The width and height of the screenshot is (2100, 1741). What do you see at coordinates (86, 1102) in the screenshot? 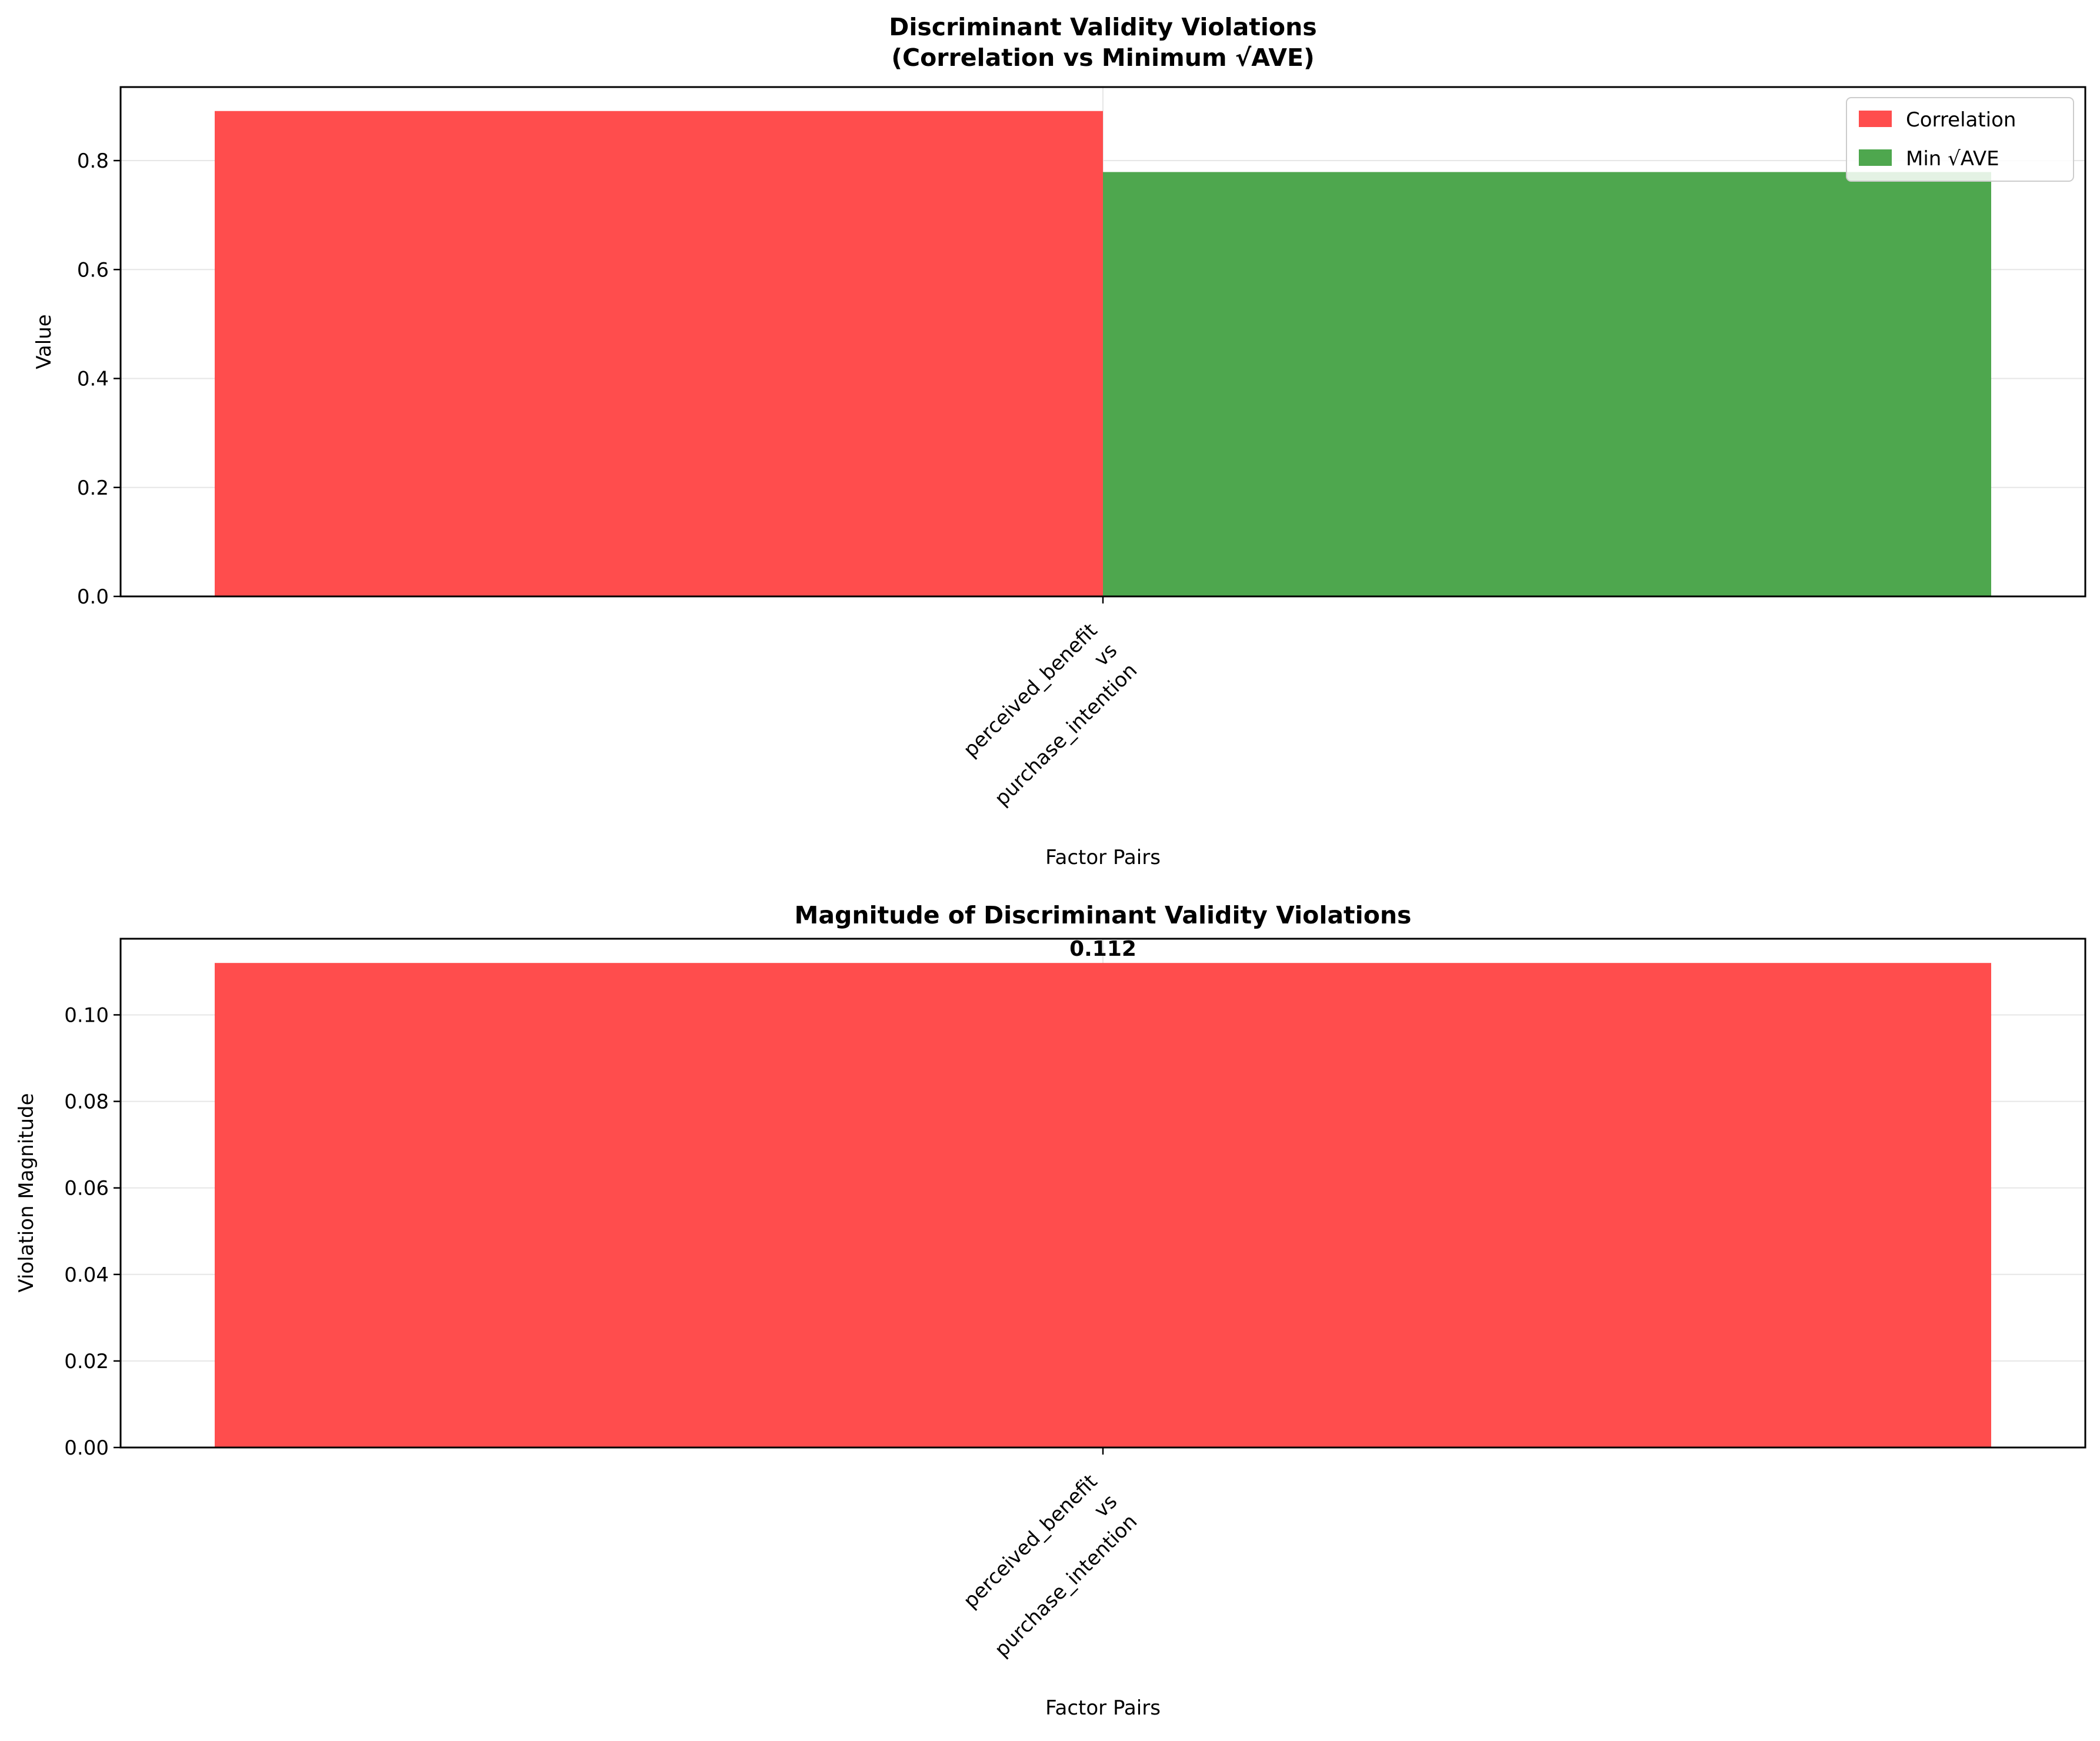
I see `y-tick-label: 0.08` at bounding box center [86, 1102].